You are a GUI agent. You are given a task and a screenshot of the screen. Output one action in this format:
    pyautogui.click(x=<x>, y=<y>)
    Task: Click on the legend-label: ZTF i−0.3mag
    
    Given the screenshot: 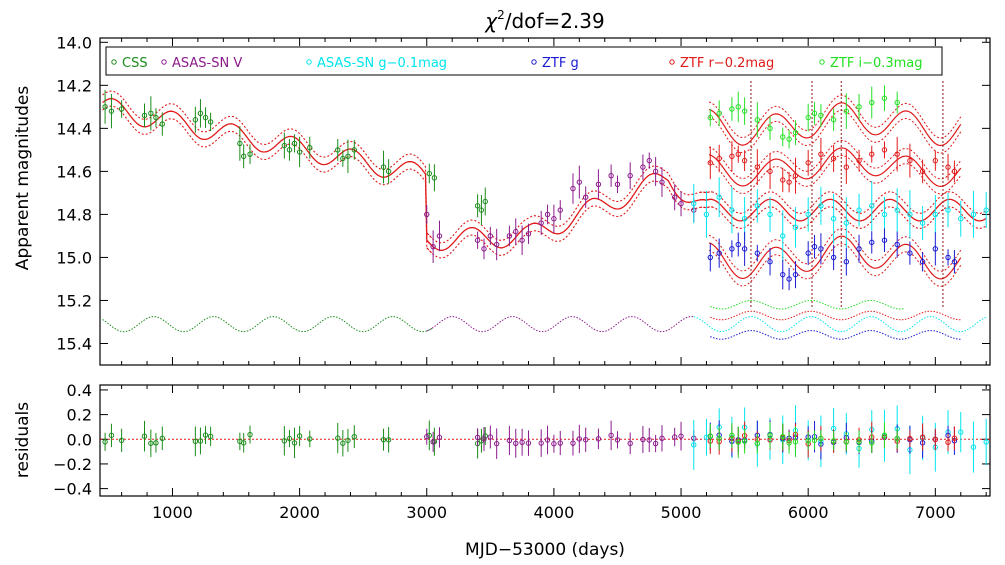 What is the action you would take?
    pyautogui.click(x=876, y=63)
    